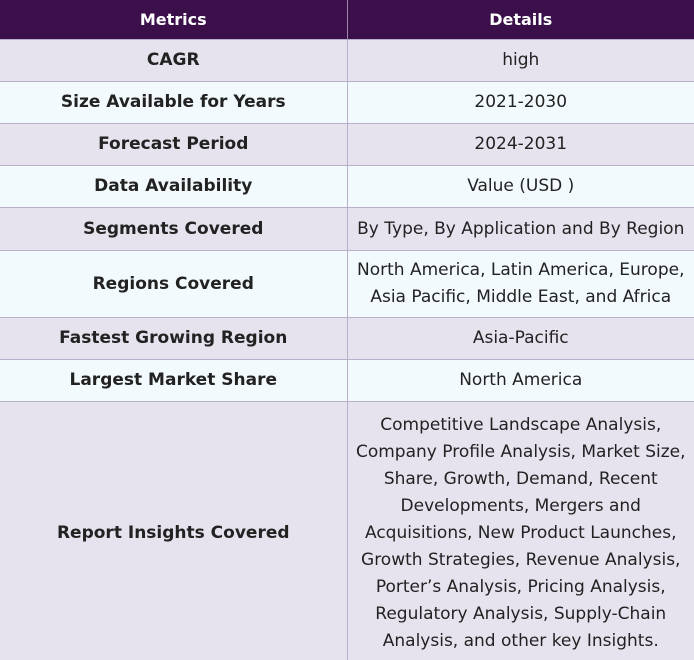  I want to click on metric-cell: Size Available for Years, so click(173, 103).